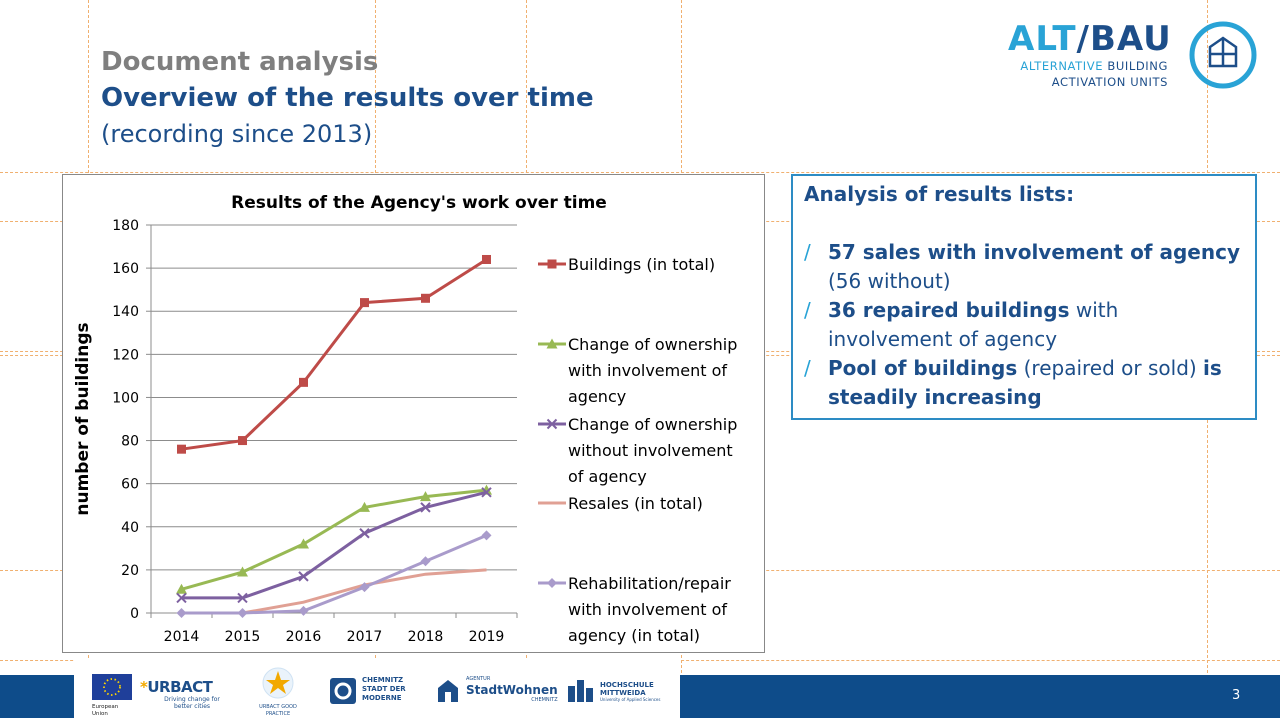 This screenshot has width=1280, height=718. I want to click on urbact-good-practice-logo: URBACT GOOD PRACTICE, so click(278, 692).